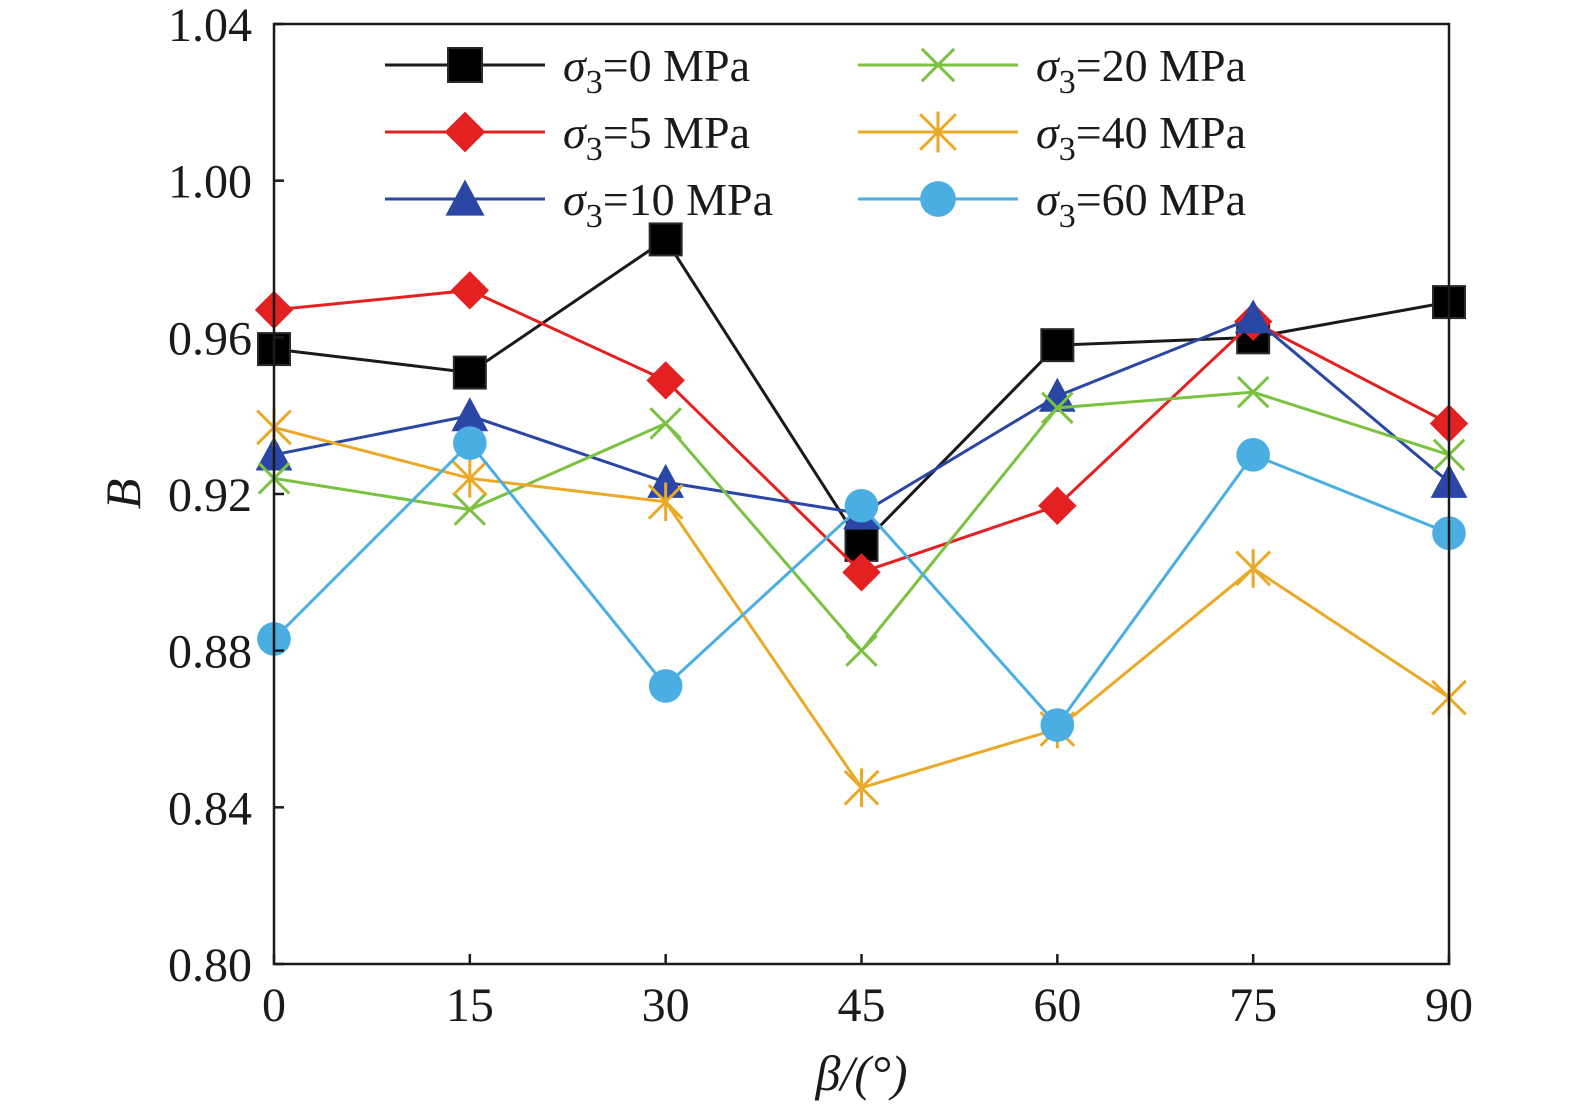  I want to click on x-tick-label: 30, so click(666, 1005).